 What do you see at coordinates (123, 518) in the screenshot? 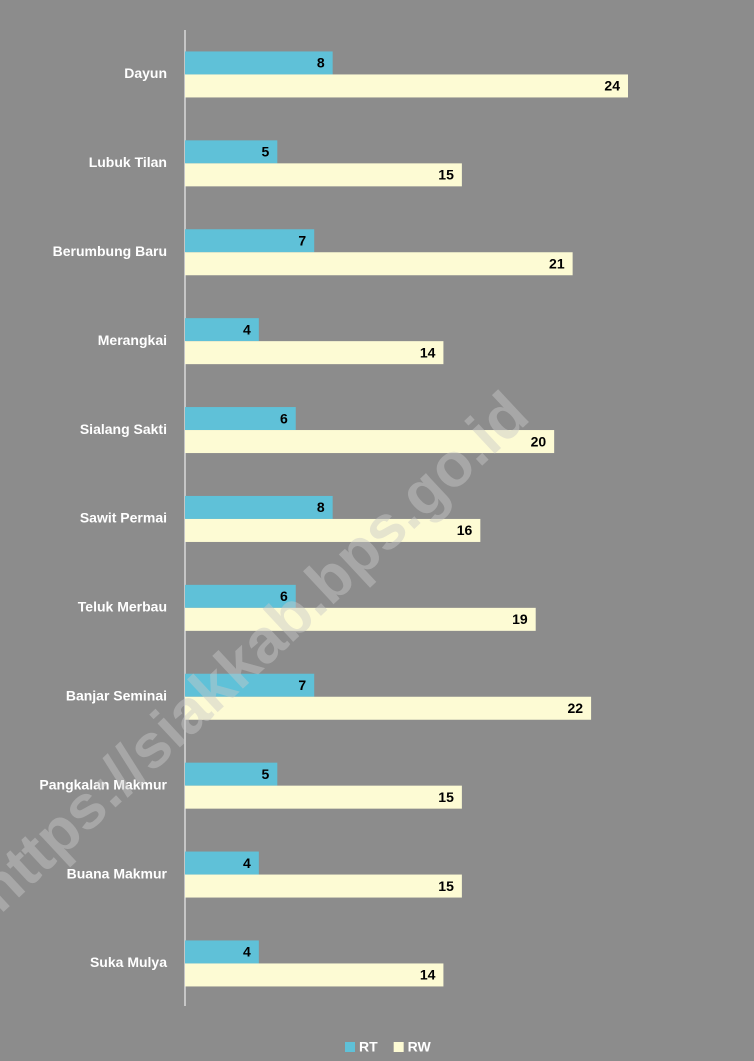
I see `category-label: Sawit Permai` at bounding box center [123, 518].